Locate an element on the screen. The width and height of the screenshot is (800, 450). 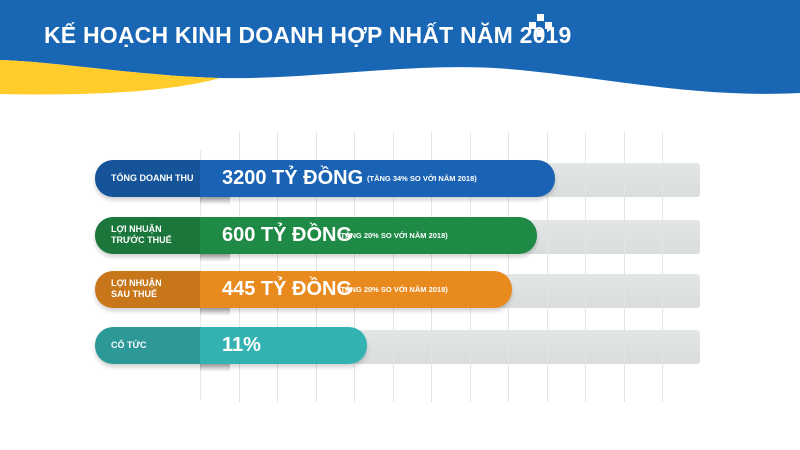
bar-category-label-line: CỔ TỨC is located at coordinates (129, 345).